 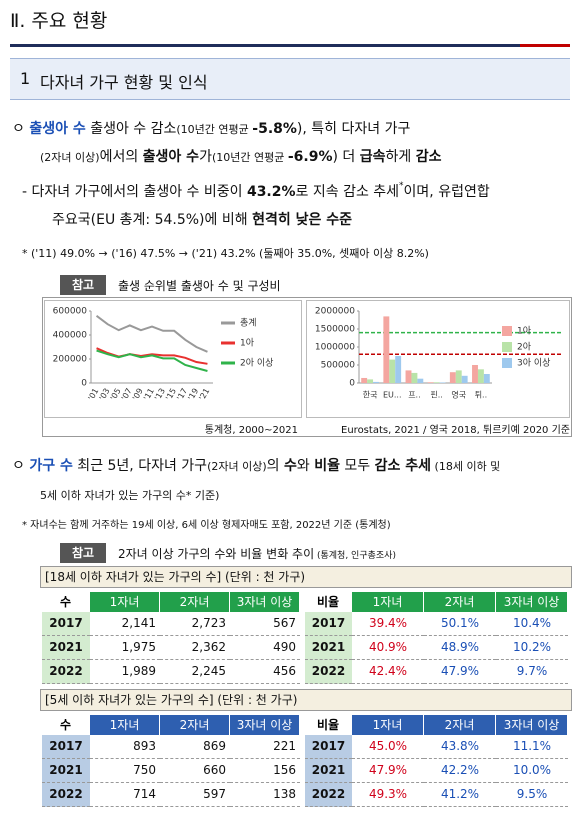 I want to click on table-cell: 42.2%, so click(x=460, y=771).